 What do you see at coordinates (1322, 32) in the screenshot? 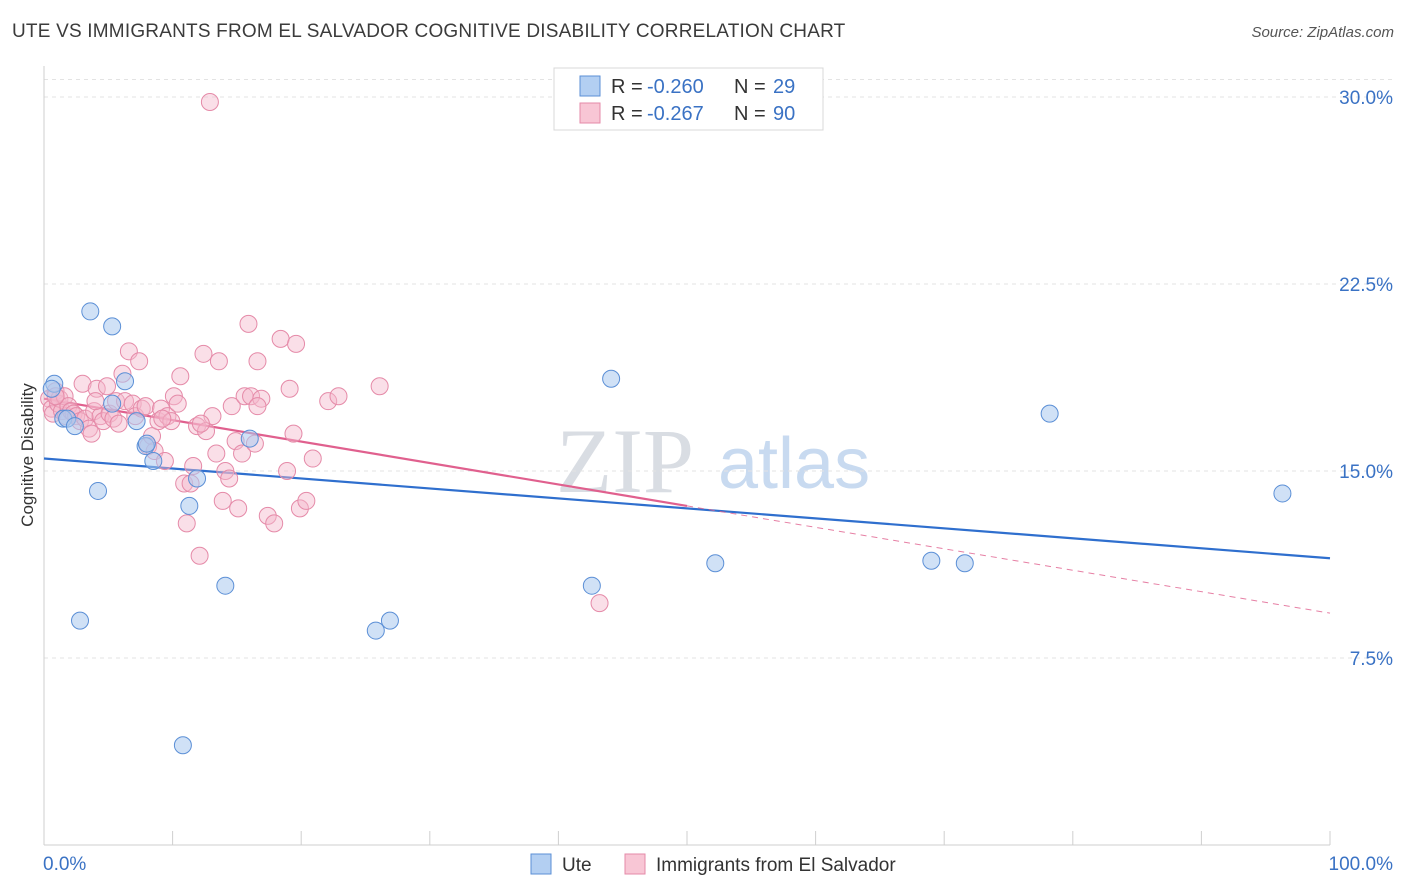
I see `source-label: Source: ZipAtlas.com` at bounding box center [1322, 32].